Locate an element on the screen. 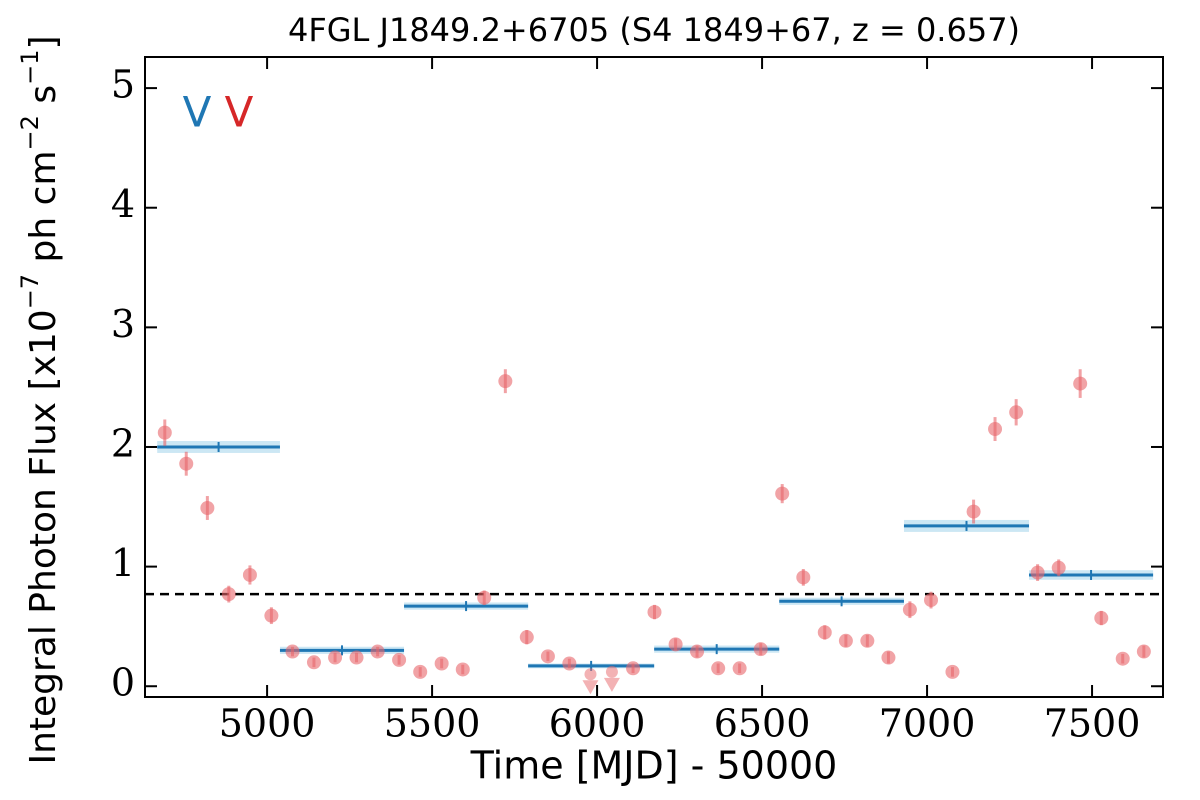 This screenshot has height=800, width=1200. y-tick-label: 0 is located at coordinates (123, 683).